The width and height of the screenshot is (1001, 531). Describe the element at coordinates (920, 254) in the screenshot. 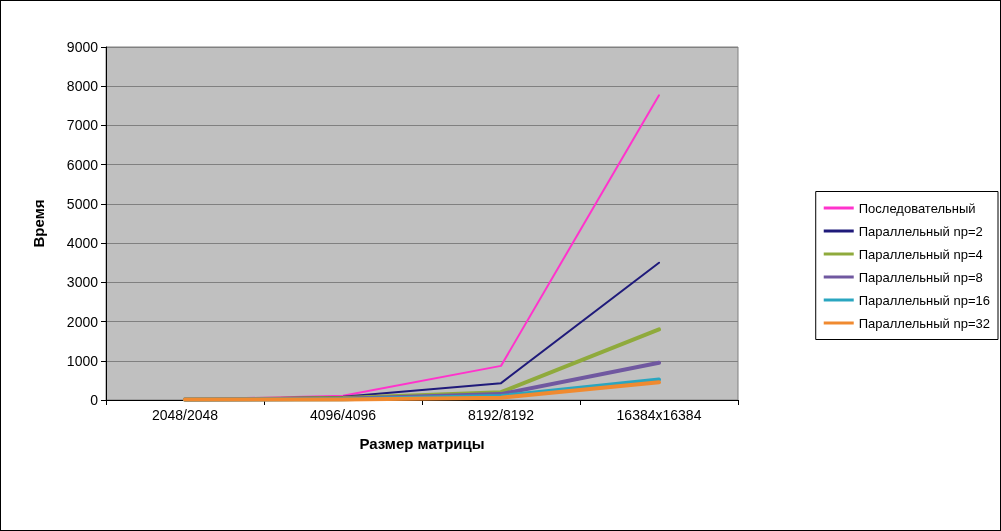

I see `legend-label: Параллельный np=4` at that location.